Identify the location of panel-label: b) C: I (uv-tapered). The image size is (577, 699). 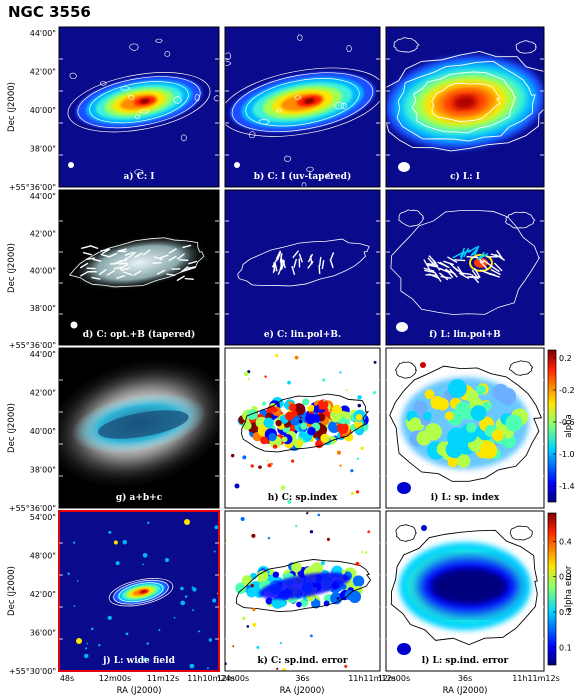
(302, 176).